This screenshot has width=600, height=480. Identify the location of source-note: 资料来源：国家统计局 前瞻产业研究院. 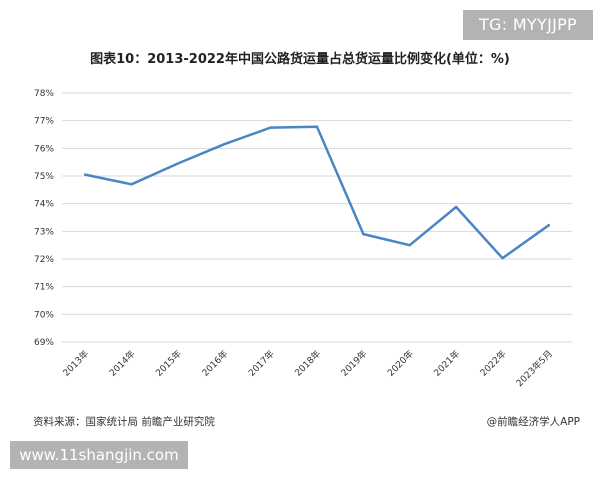
(124, 422).